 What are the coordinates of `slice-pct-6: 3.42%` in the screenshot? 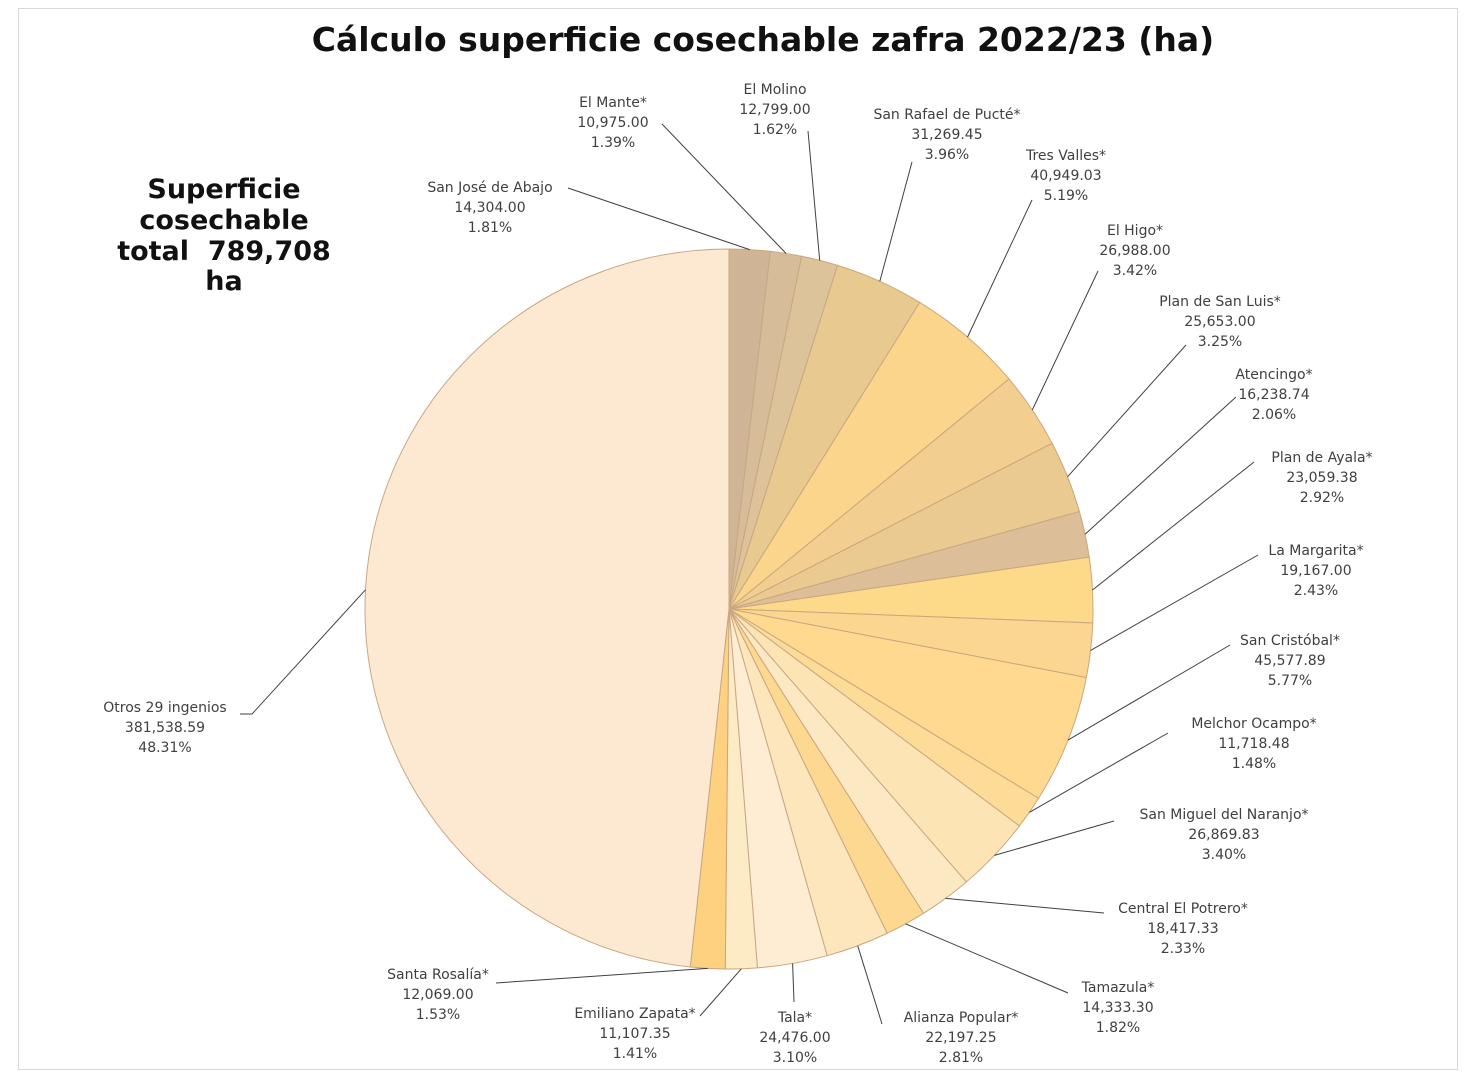 It's located at (1135, 271).